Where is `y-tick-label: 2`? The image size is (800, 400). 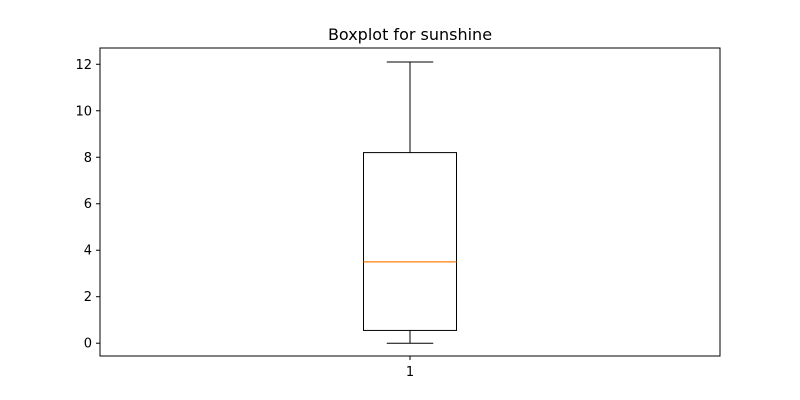 y-tick-label: 2 is located at coordinates (88, 297).